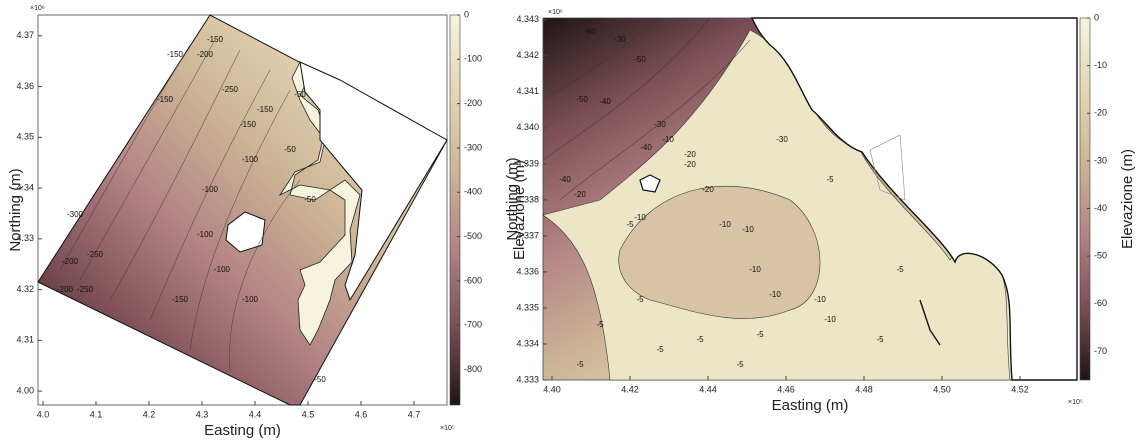 This screenshot has height=441, width=1143. Describe the element at coordinates (527, 307) in the screenshot. I see `y-tick-label: 4.335` at that location.